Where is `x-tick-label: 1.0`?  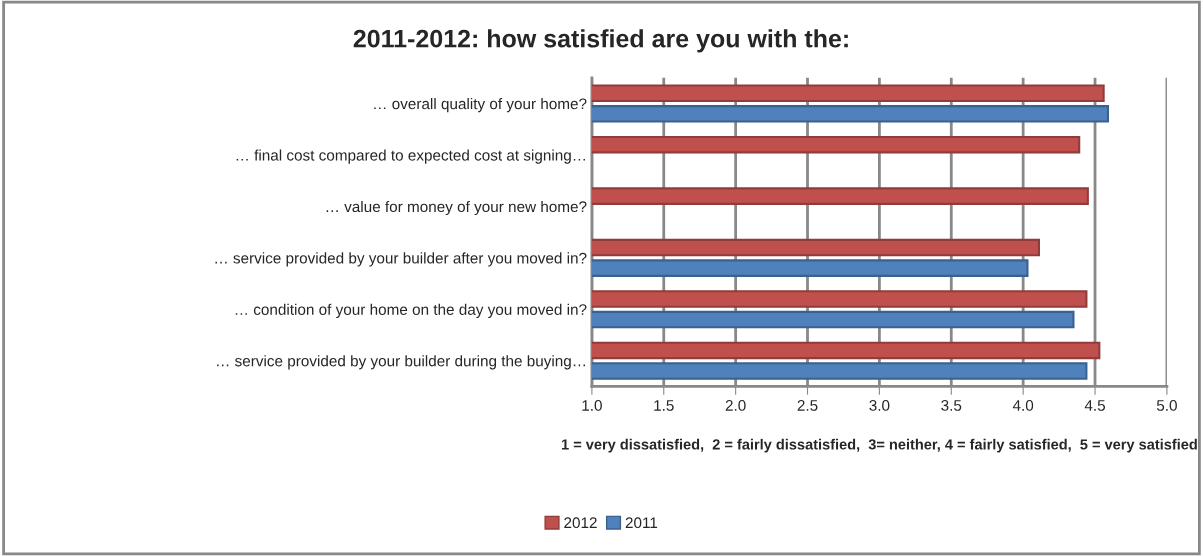 x-tick-label: 1.0 is located at coordinates (592, 405).